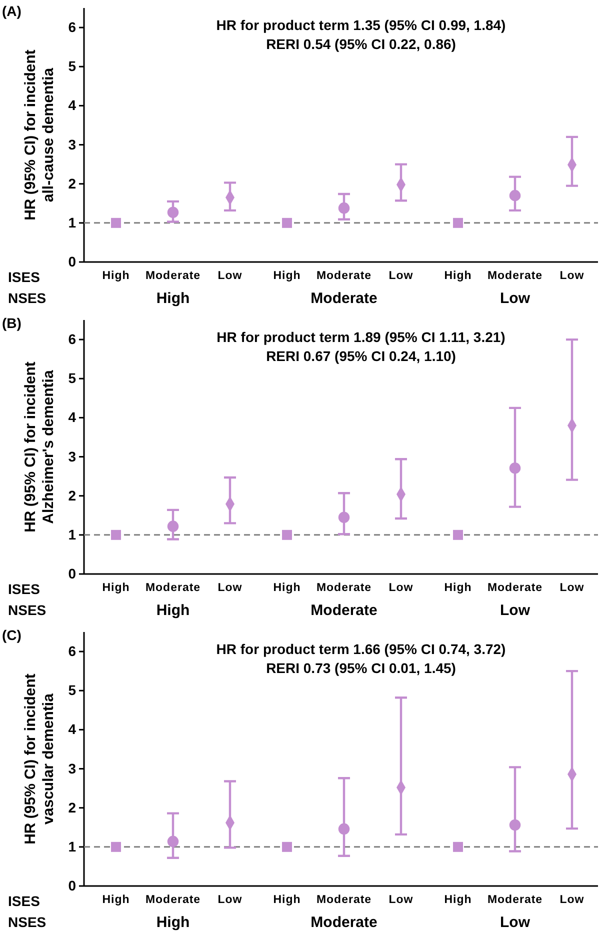 This screenshot has width=600, height=936. I want to click on chart-title: (C), so click(12, 635).